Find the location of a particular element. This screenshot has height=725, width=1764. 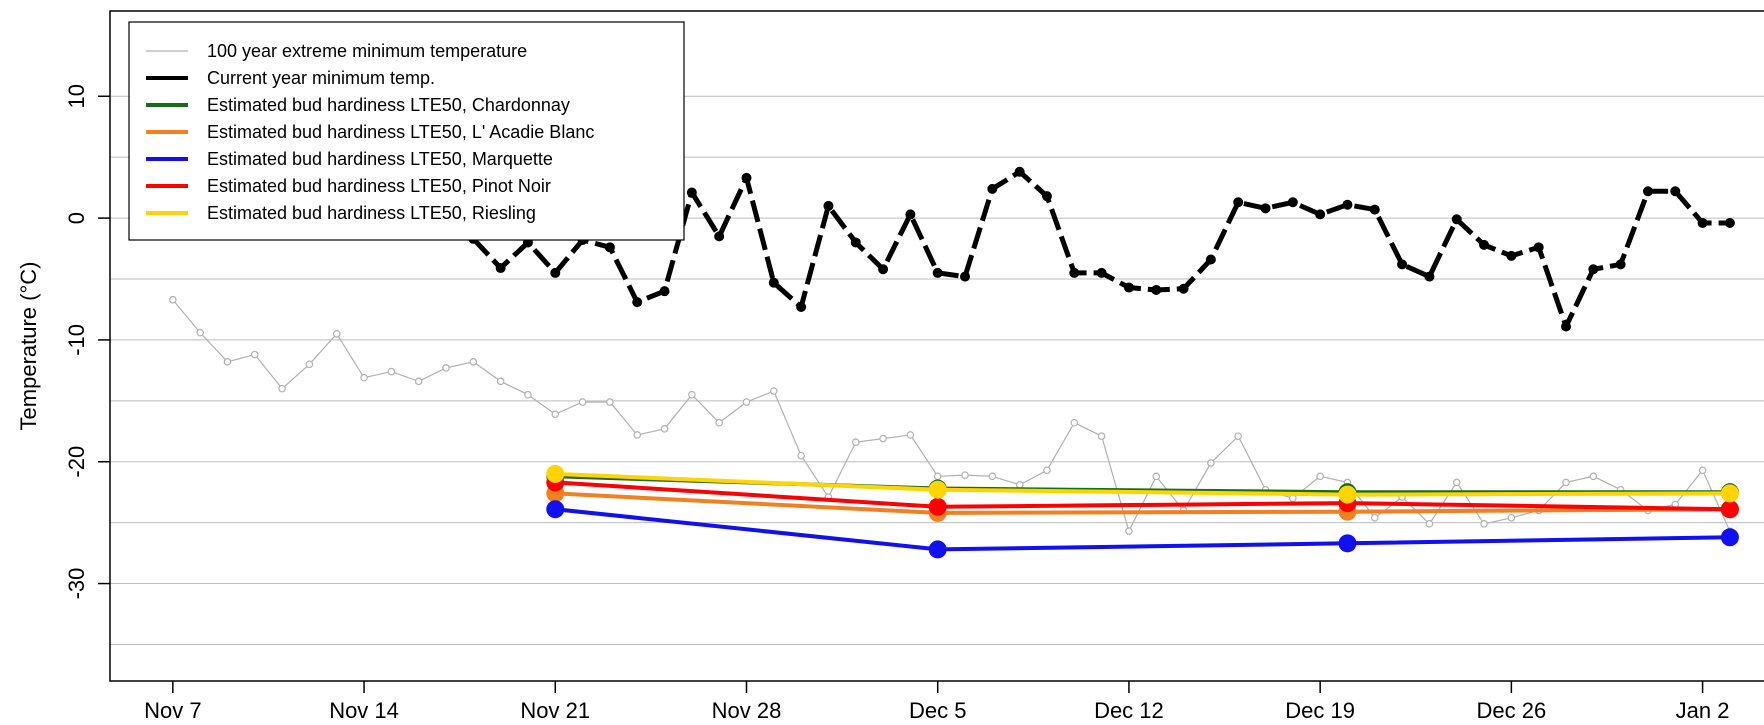

x-tick-label: Dec 5 is located at coordinates (937, 710).